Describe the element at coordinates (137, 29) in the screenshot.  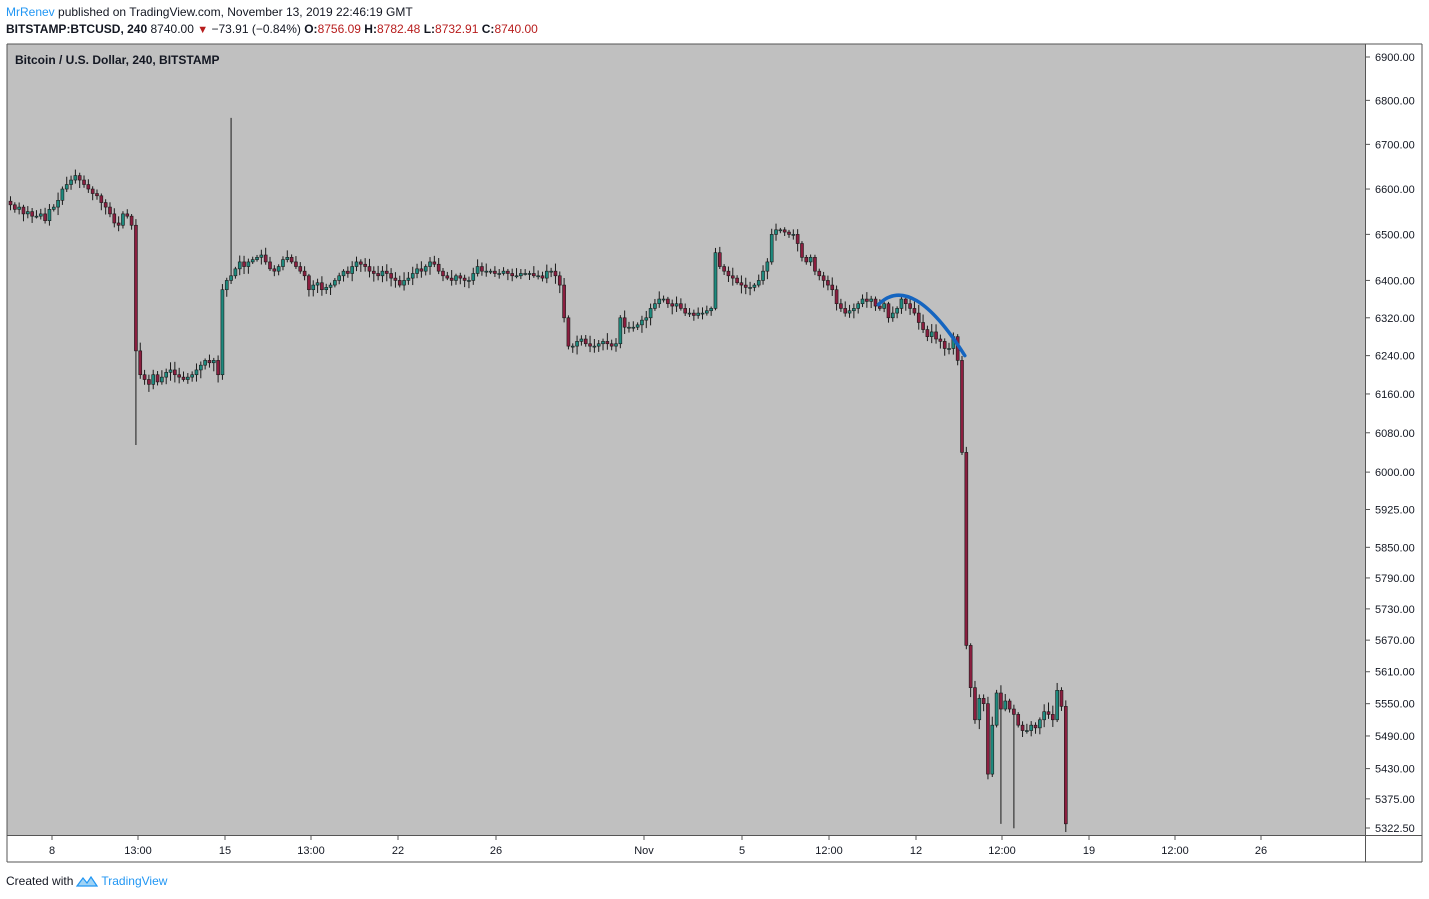
I see `interval: 240` at that location.